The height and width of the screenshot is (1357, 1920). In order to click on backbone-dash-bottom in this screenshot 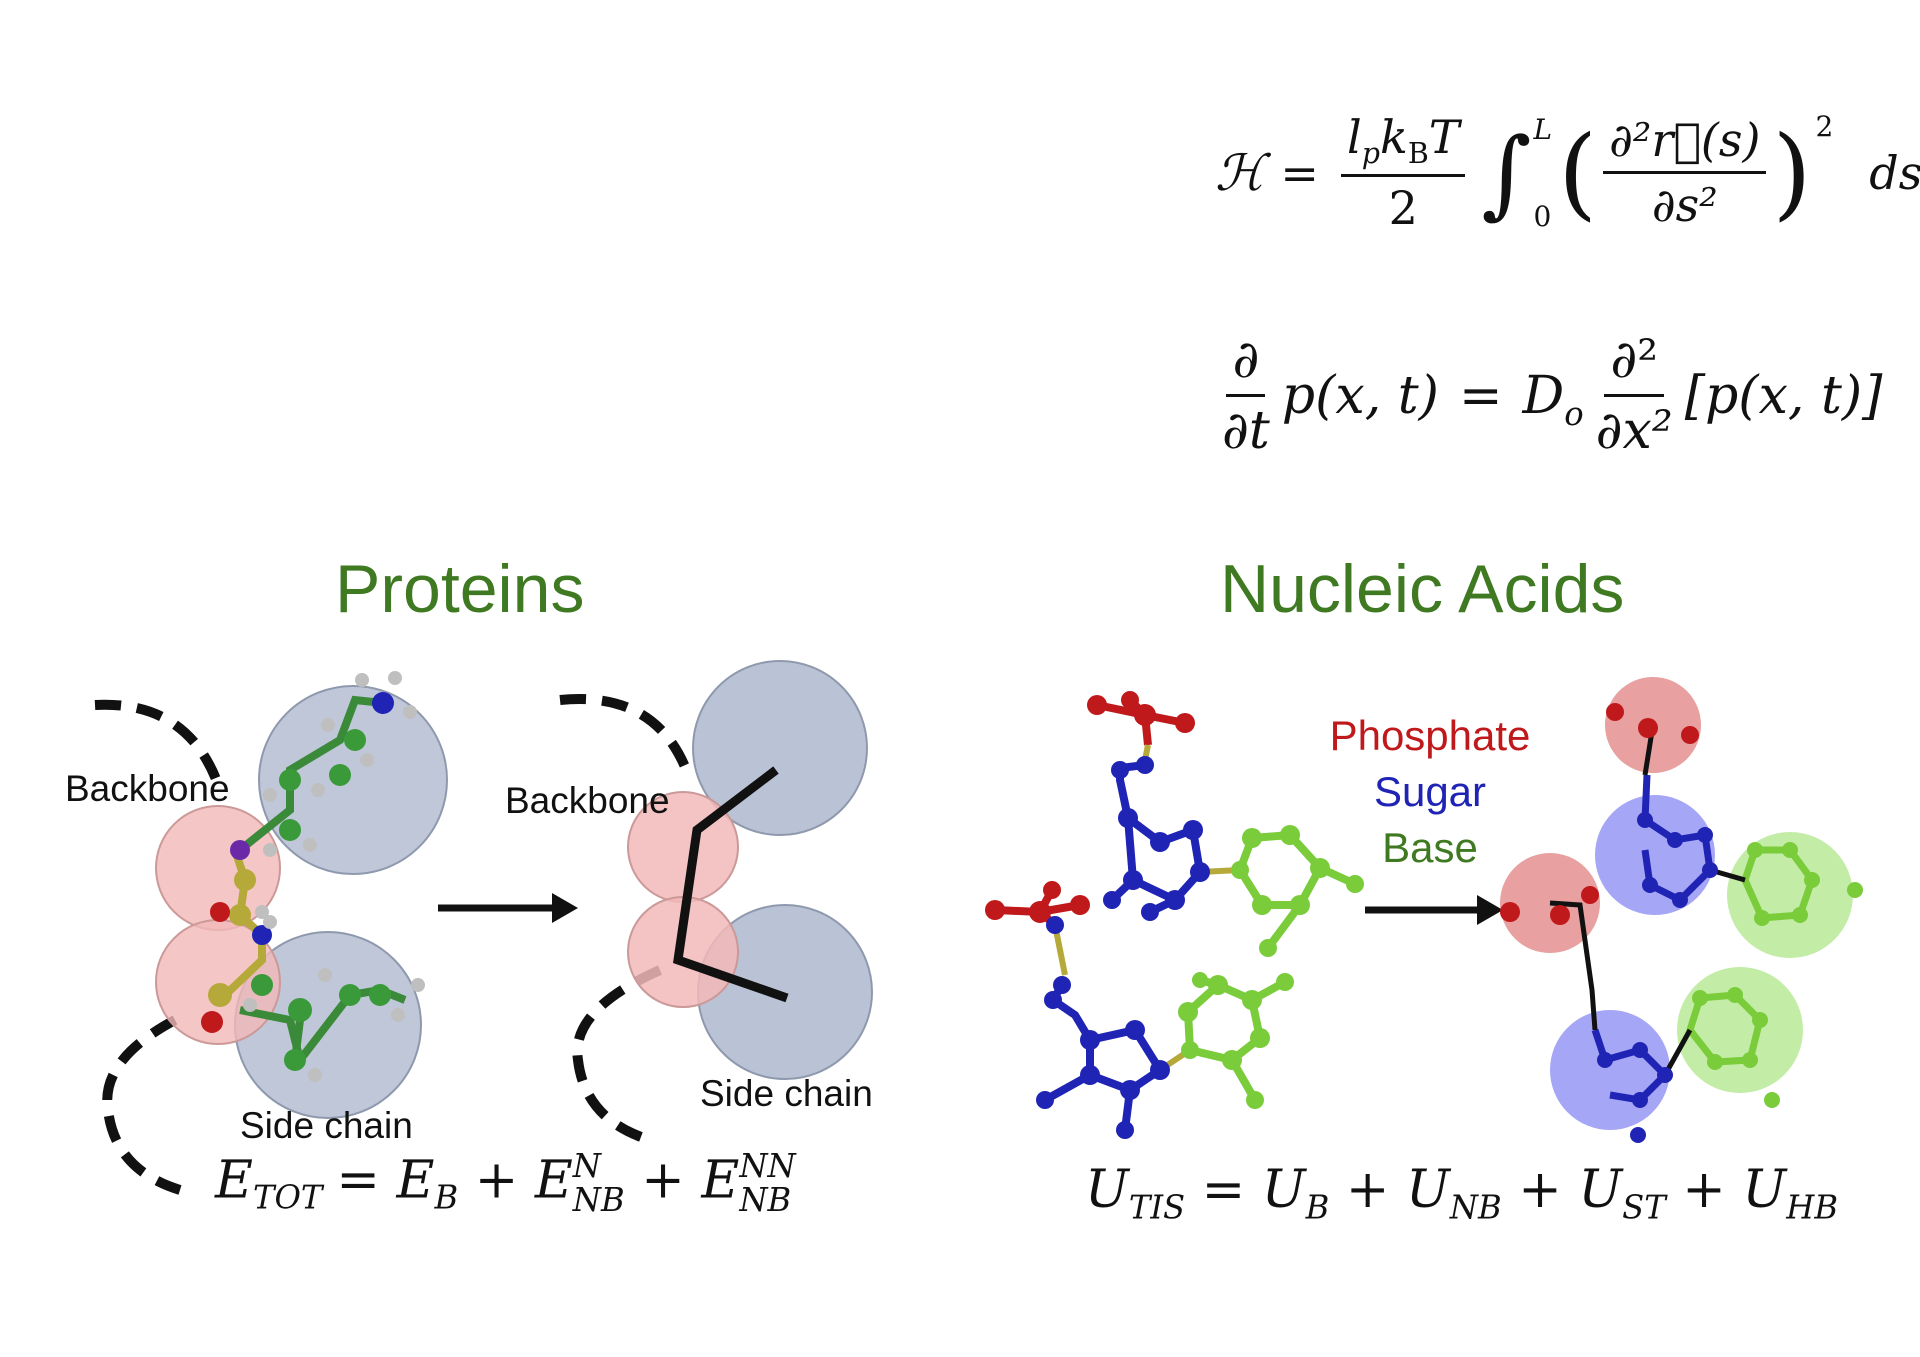, I will do `click(142, 1105)`.